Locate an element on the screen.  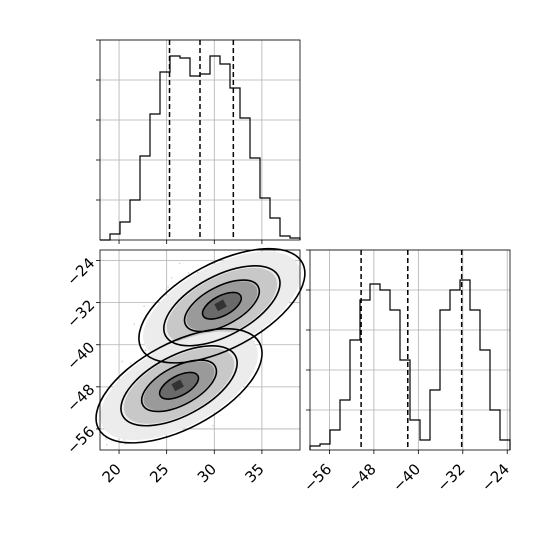
scatter-ytick-label-0: −24 is located at coordinates (80, 271).